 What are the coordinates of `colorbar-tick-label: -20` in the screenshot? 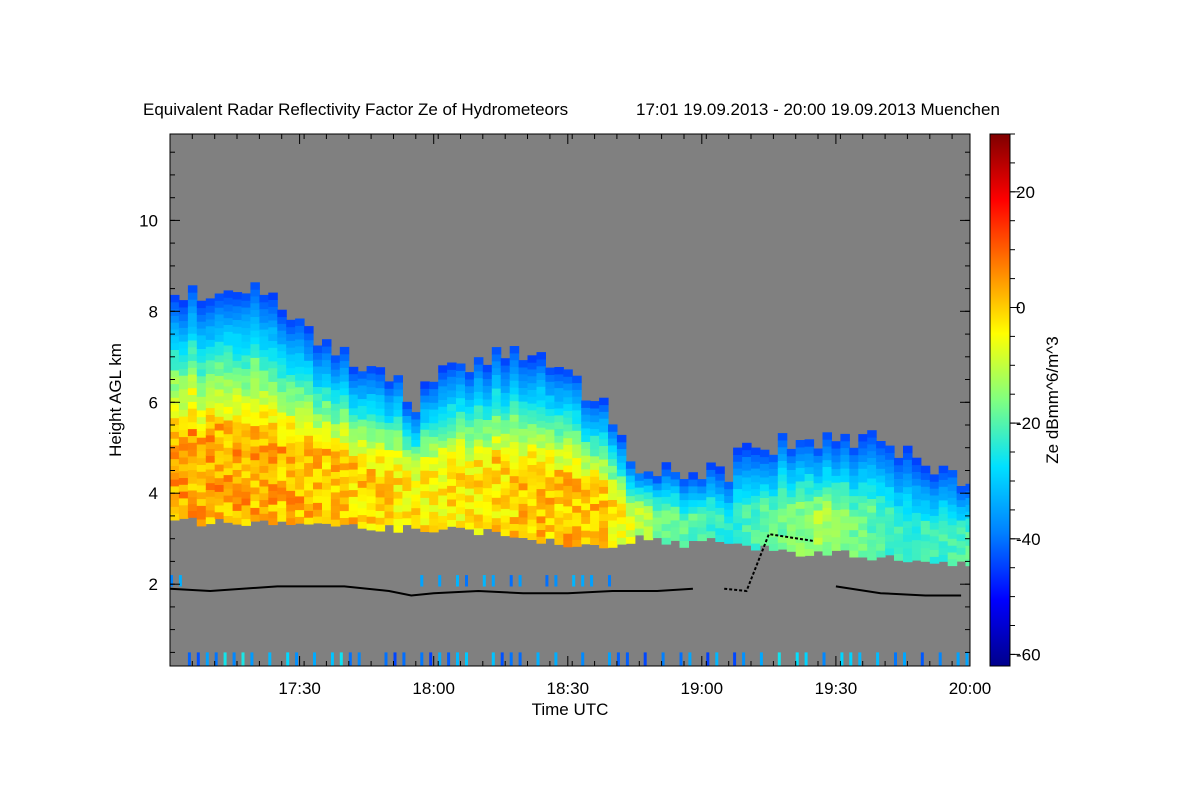 It's located at (1028, 423).